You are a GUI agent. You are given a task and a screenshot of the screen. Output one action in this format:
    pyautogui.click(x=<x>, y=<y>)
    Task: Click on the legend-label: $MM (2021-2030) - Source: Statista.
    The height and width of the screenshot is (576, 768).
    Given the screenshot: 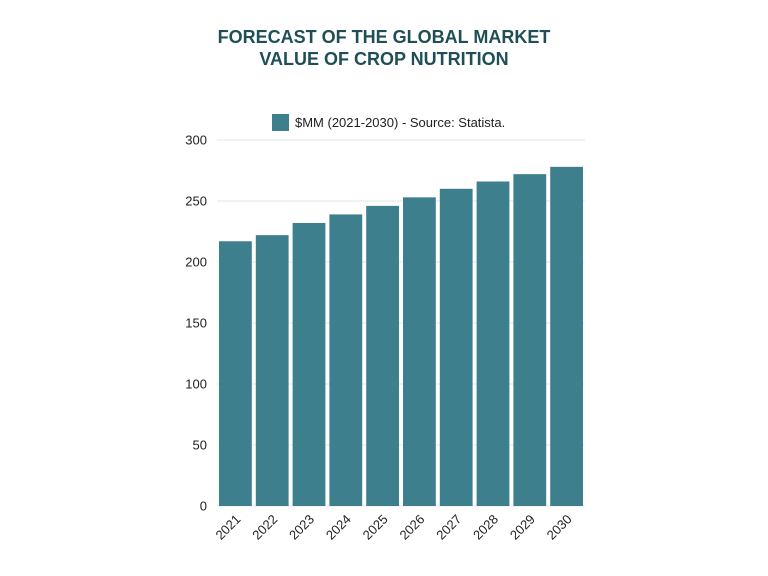 What is the action you would take?
    pyautogui.click(x=400, y=122)
    